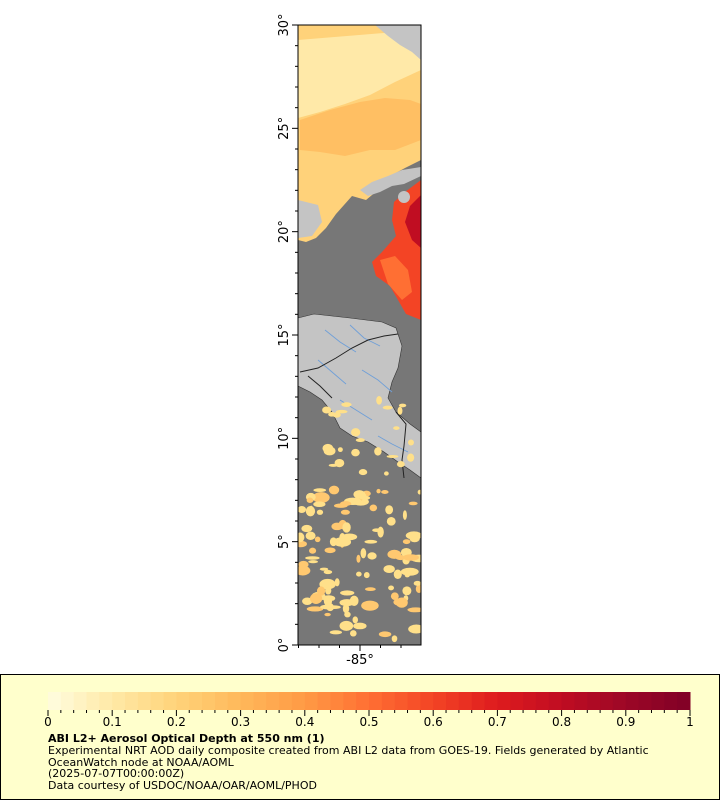  Describe the element at coordinates (240, 722) in the screenshot. I see `colorbar-tick-label: 0.3` at that location.